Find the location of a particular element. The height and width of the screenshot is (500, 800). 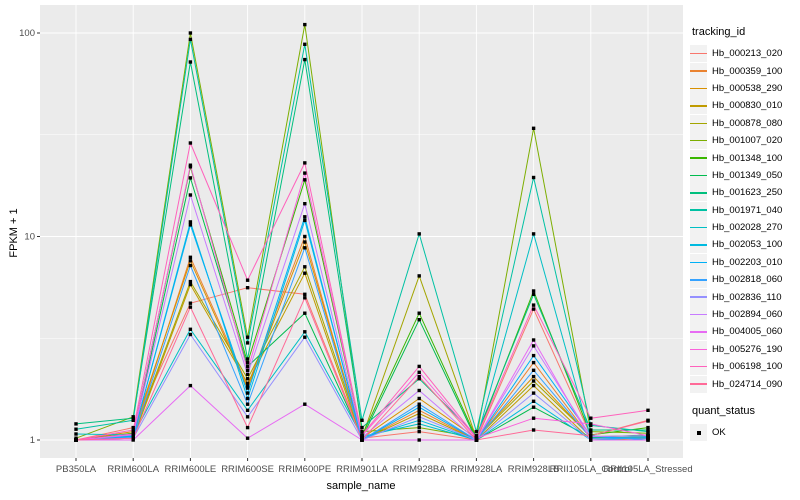

legend-item-Hb_002836_110: Hb_002836_110 is located at coordinates (745, 297).